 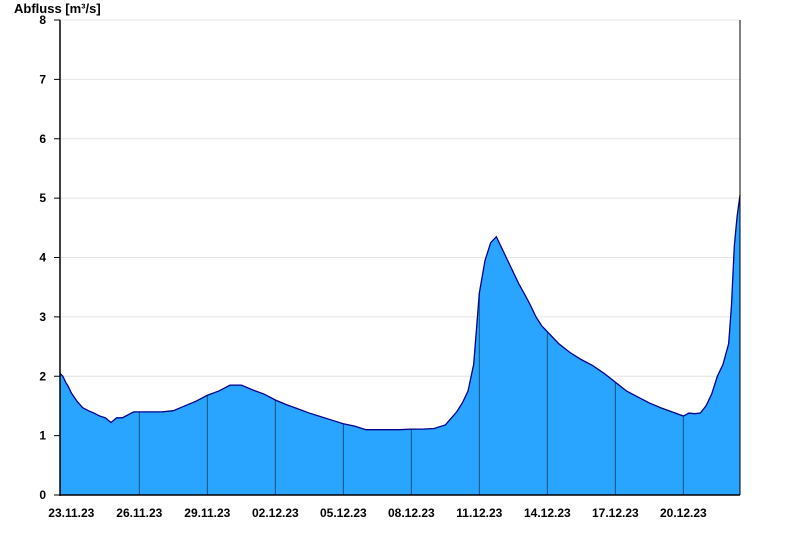 I want to click on x-tick-label: 17.12.23, so click(x=615, y=513).